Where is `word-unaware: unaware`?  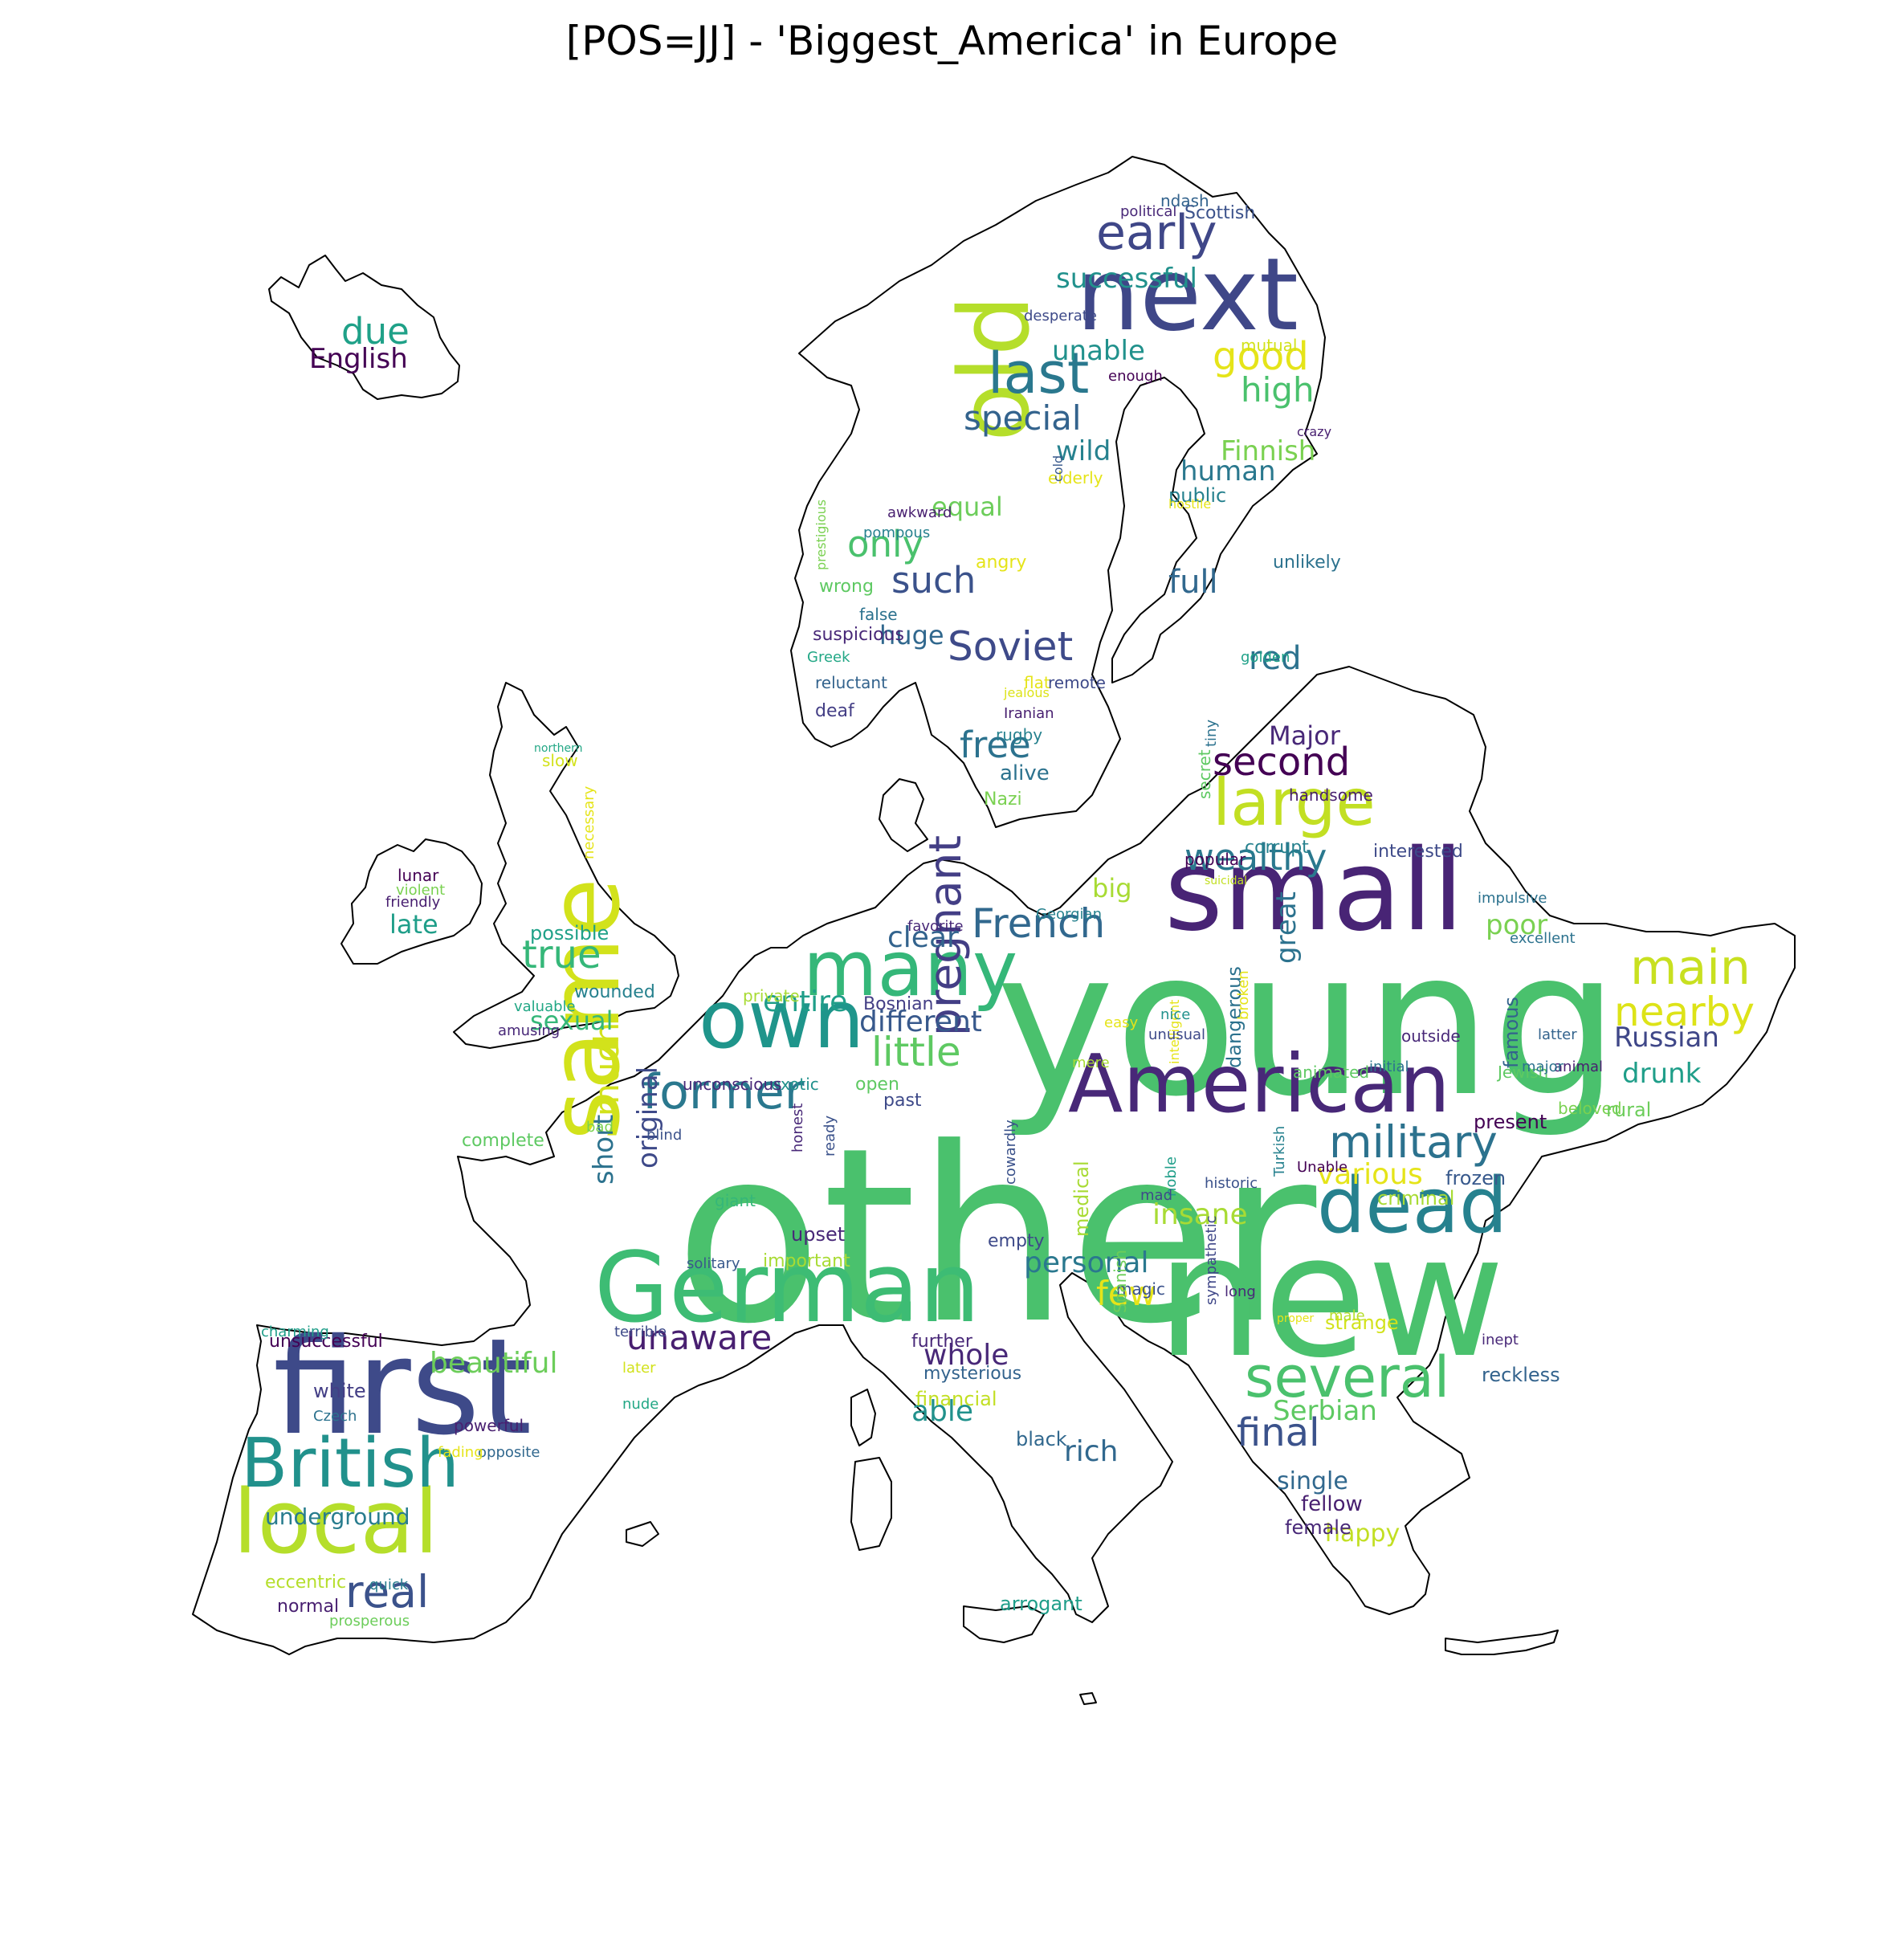 word-unaware: unaware is located at coordinates (699, 1338).